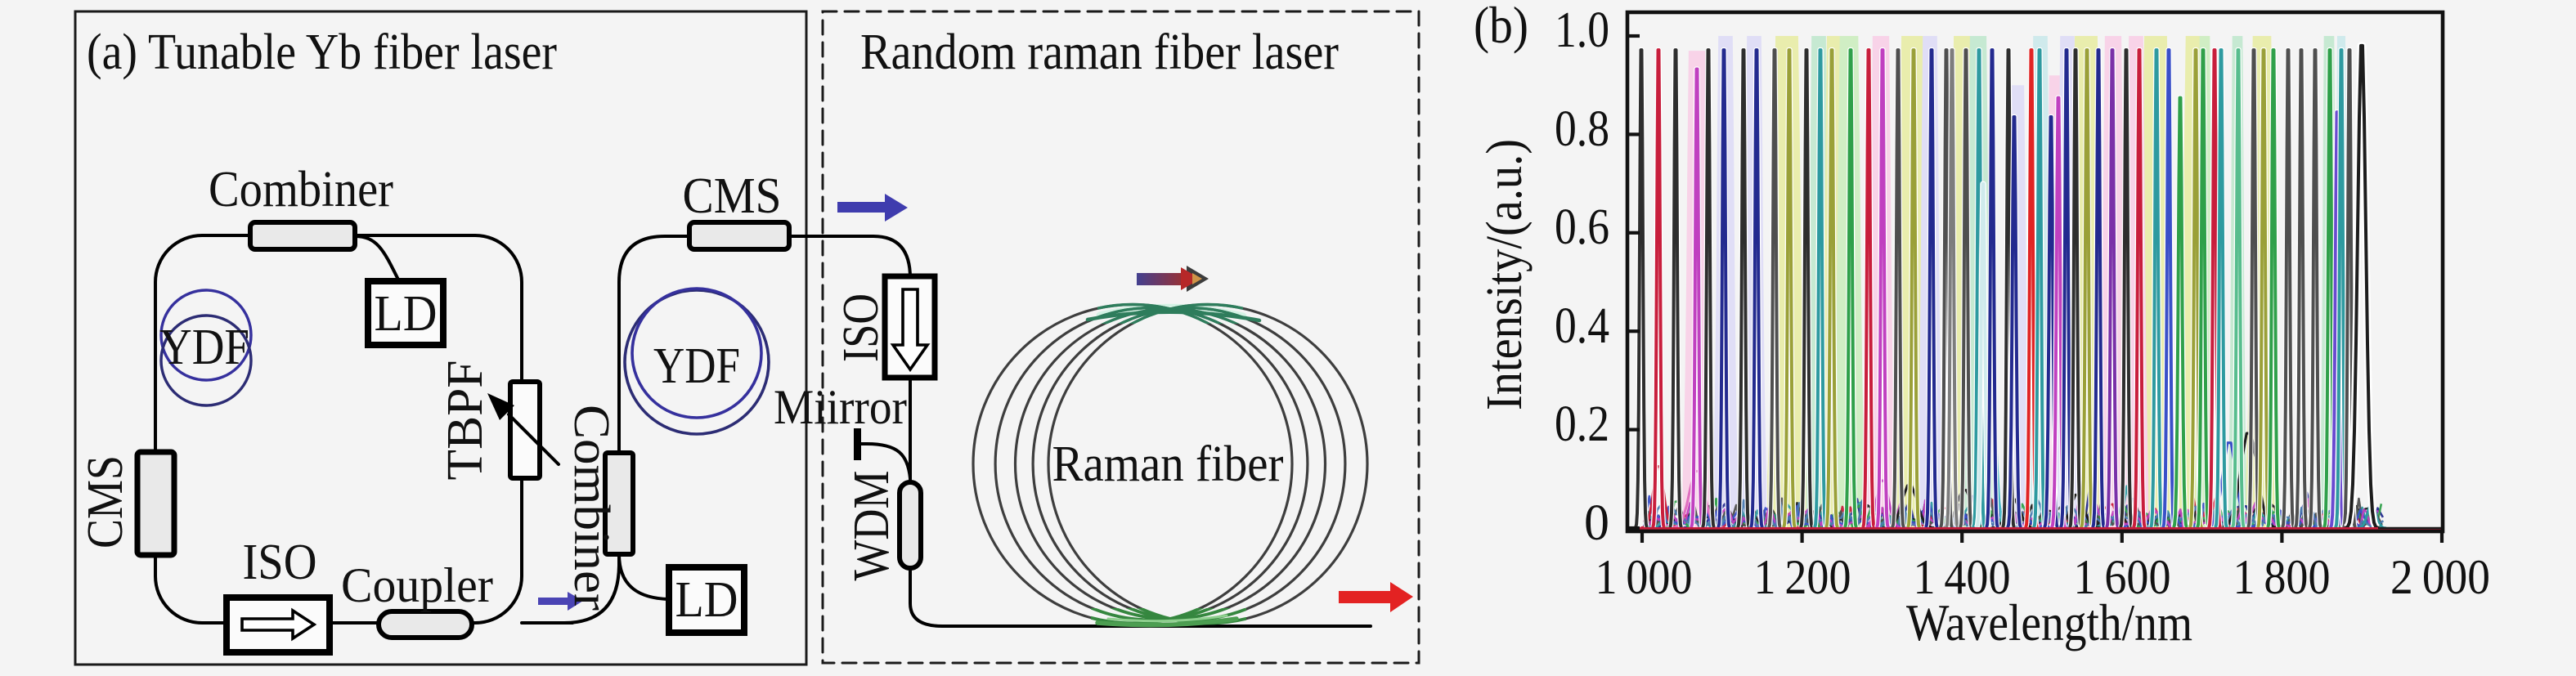 Image resolution: width=2576 pixels, height=676 pixels. Describe the element at coordinates (1505, 274) in the screenshot. I see `svg-text: Intensity/(a.u.)` at that location.